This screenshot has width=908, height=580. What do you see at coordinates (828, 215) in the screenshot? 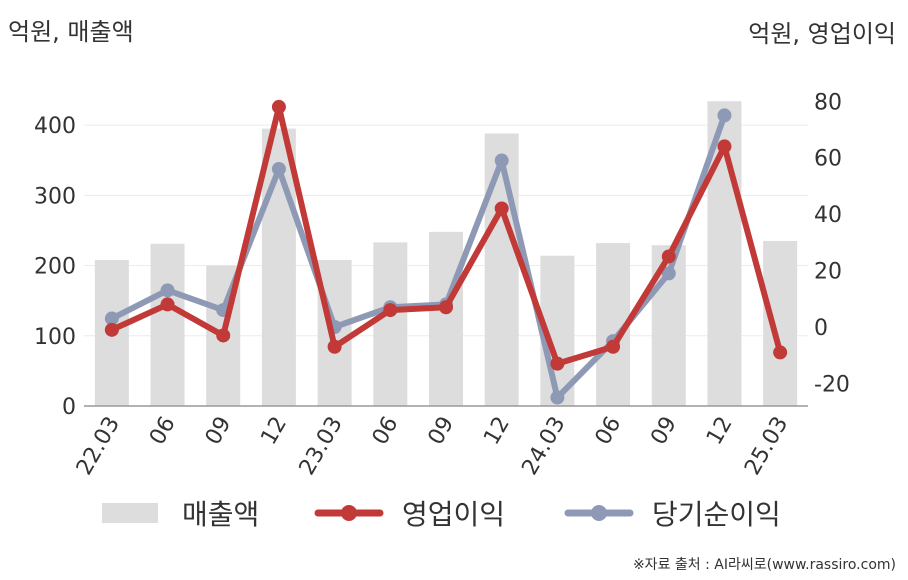
I see `y-right-tick-label: 40` at bounding box center [828, 215].